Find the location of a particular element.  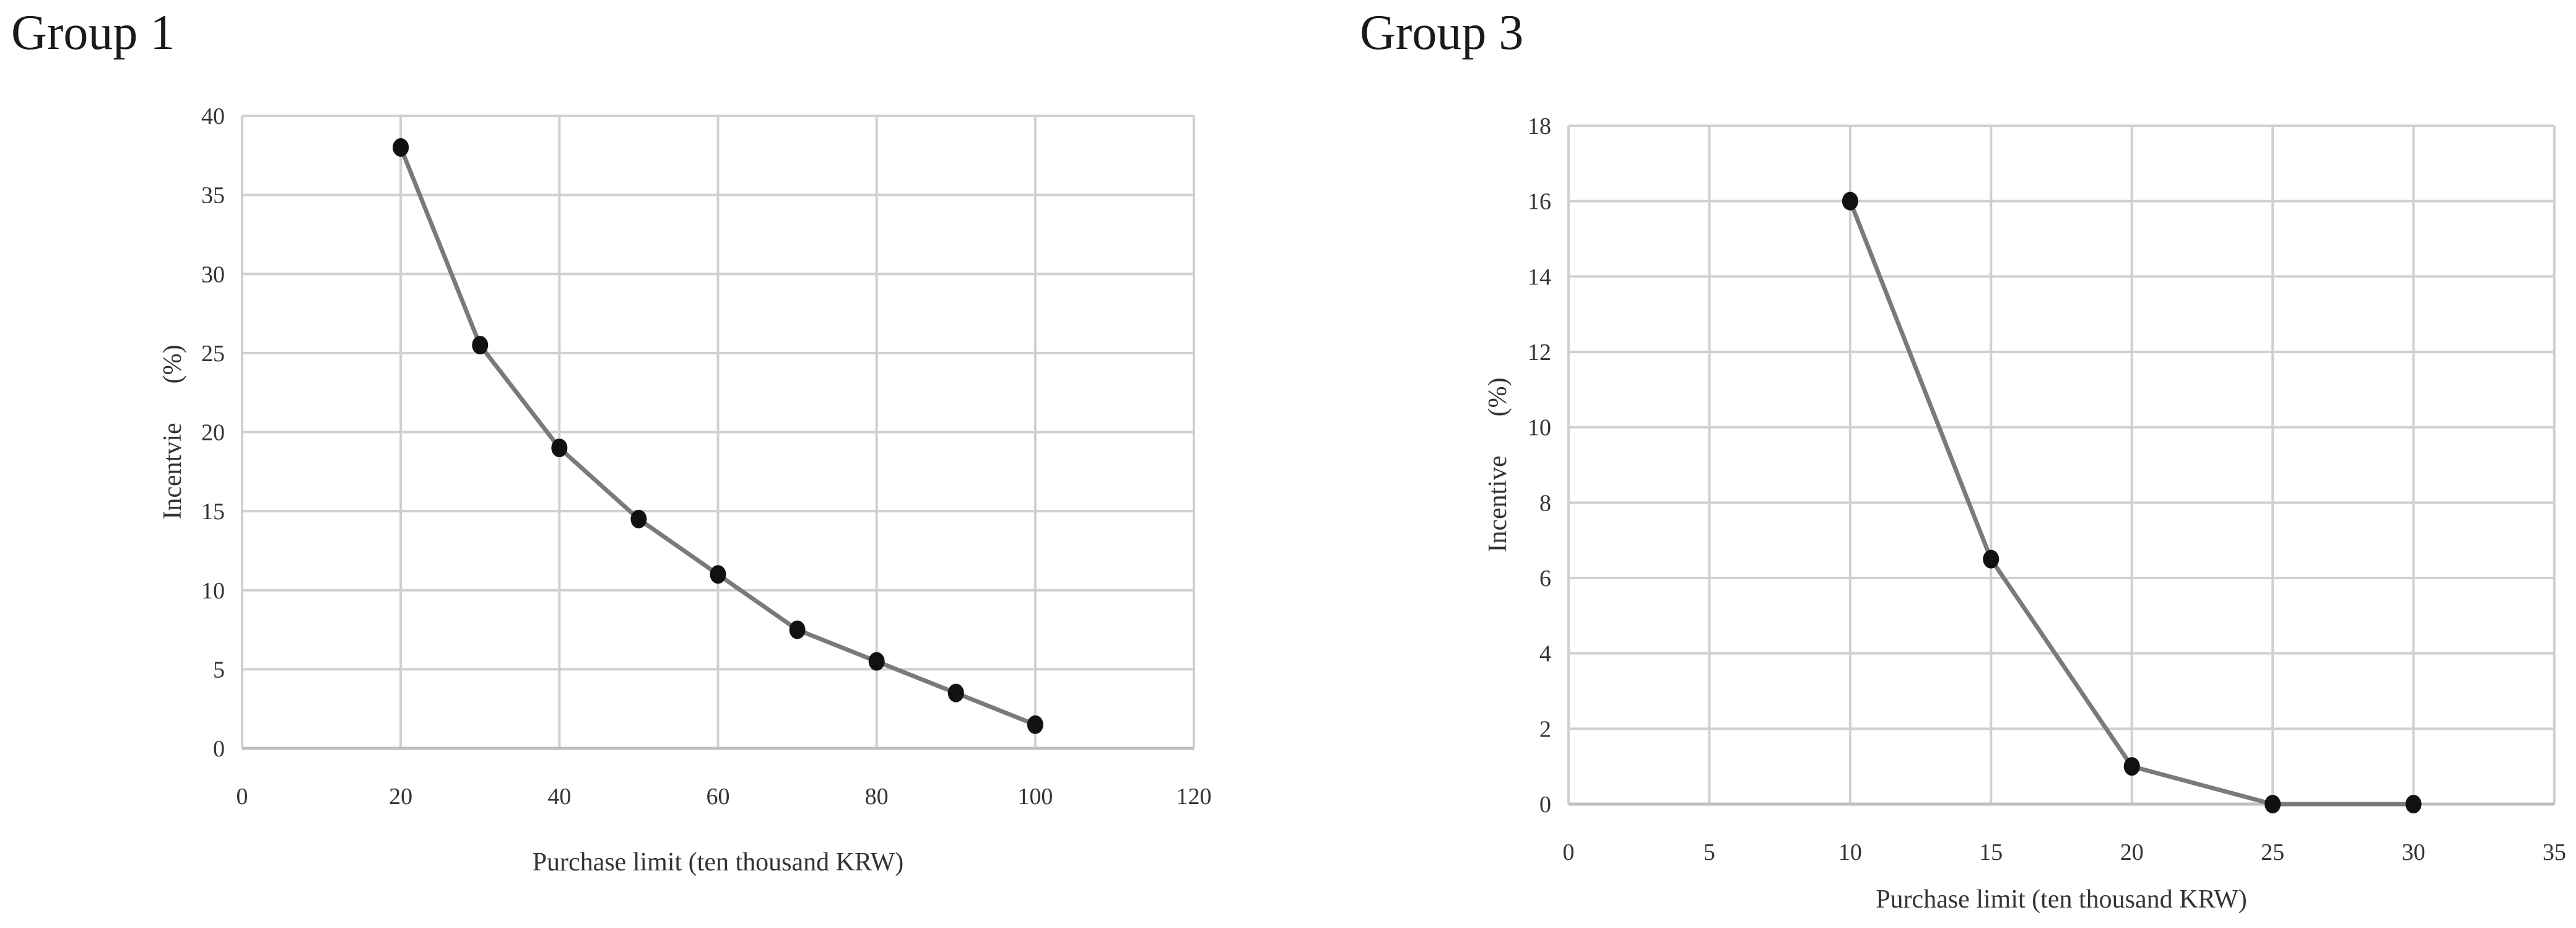

x-tick-label: 30 is located at coordinates (2414, 852).